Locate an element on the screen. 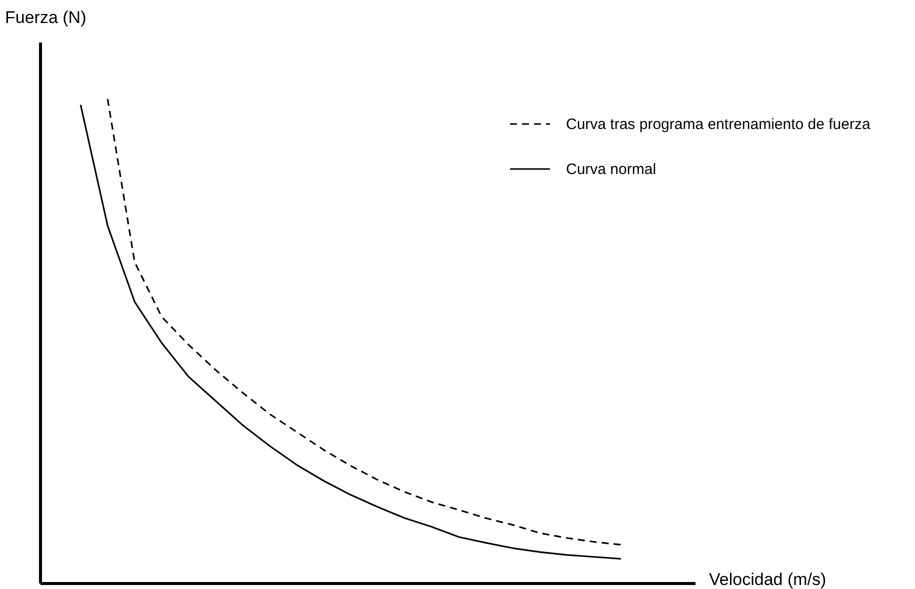 The width and height of the screenshot is (915, 589). x-axis-title: Velocidad (m/s) is located at coordinates (767, 579).